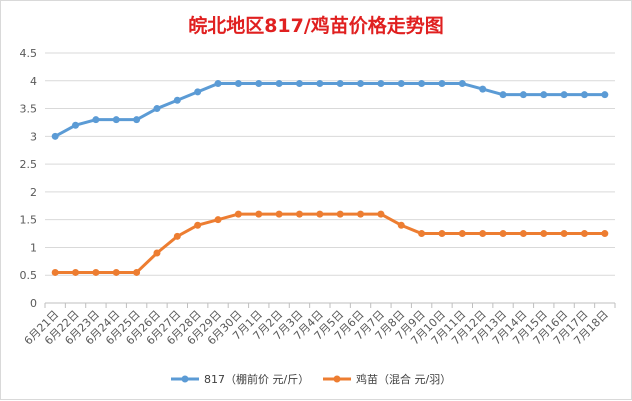  What do you see at coordinates (29, 220) in the screenshot?
I see `y-tick-label: 1.5` at bounding box center [29, 220].